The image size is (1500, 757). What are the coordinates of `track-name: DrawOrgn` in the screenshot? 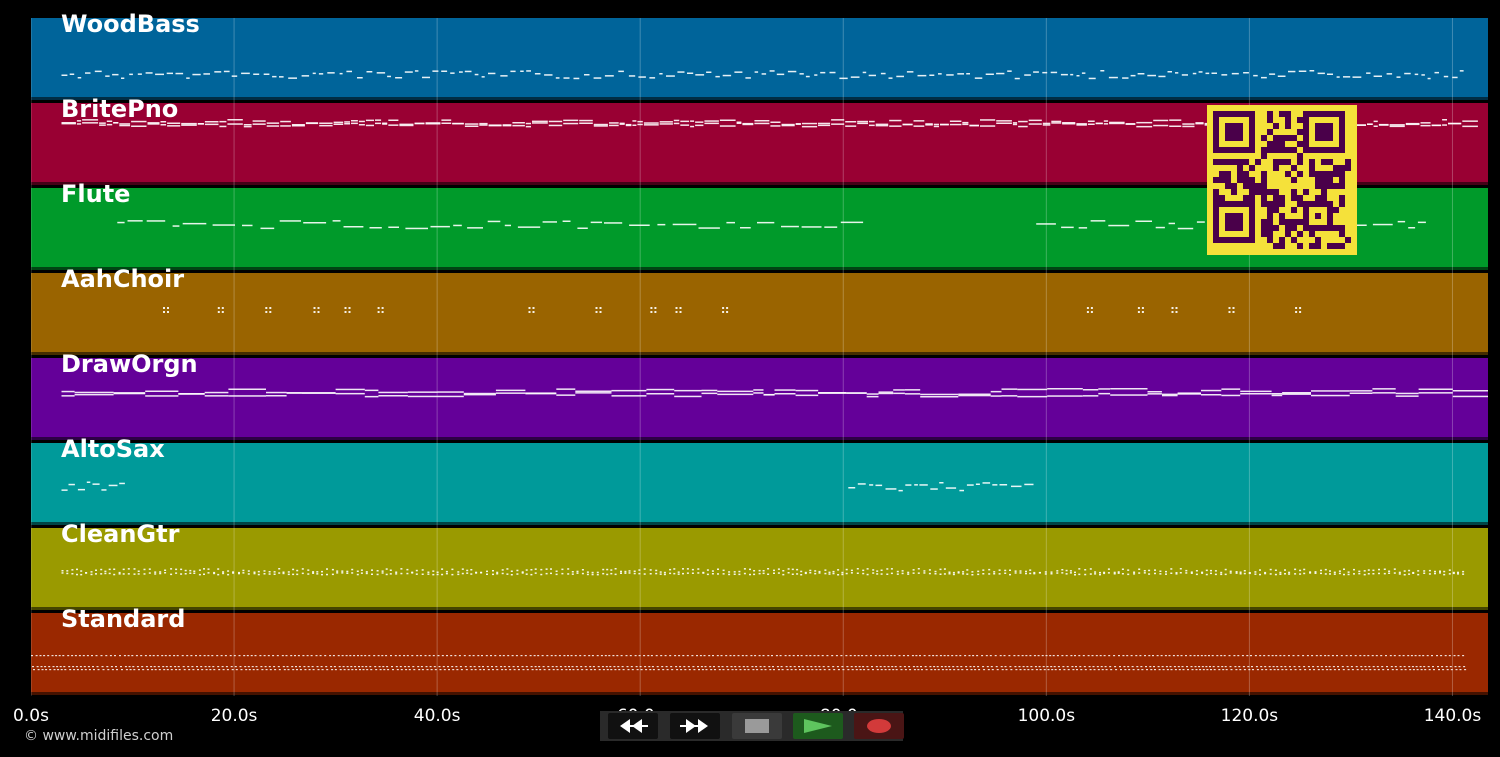 It's located at (129, 364).